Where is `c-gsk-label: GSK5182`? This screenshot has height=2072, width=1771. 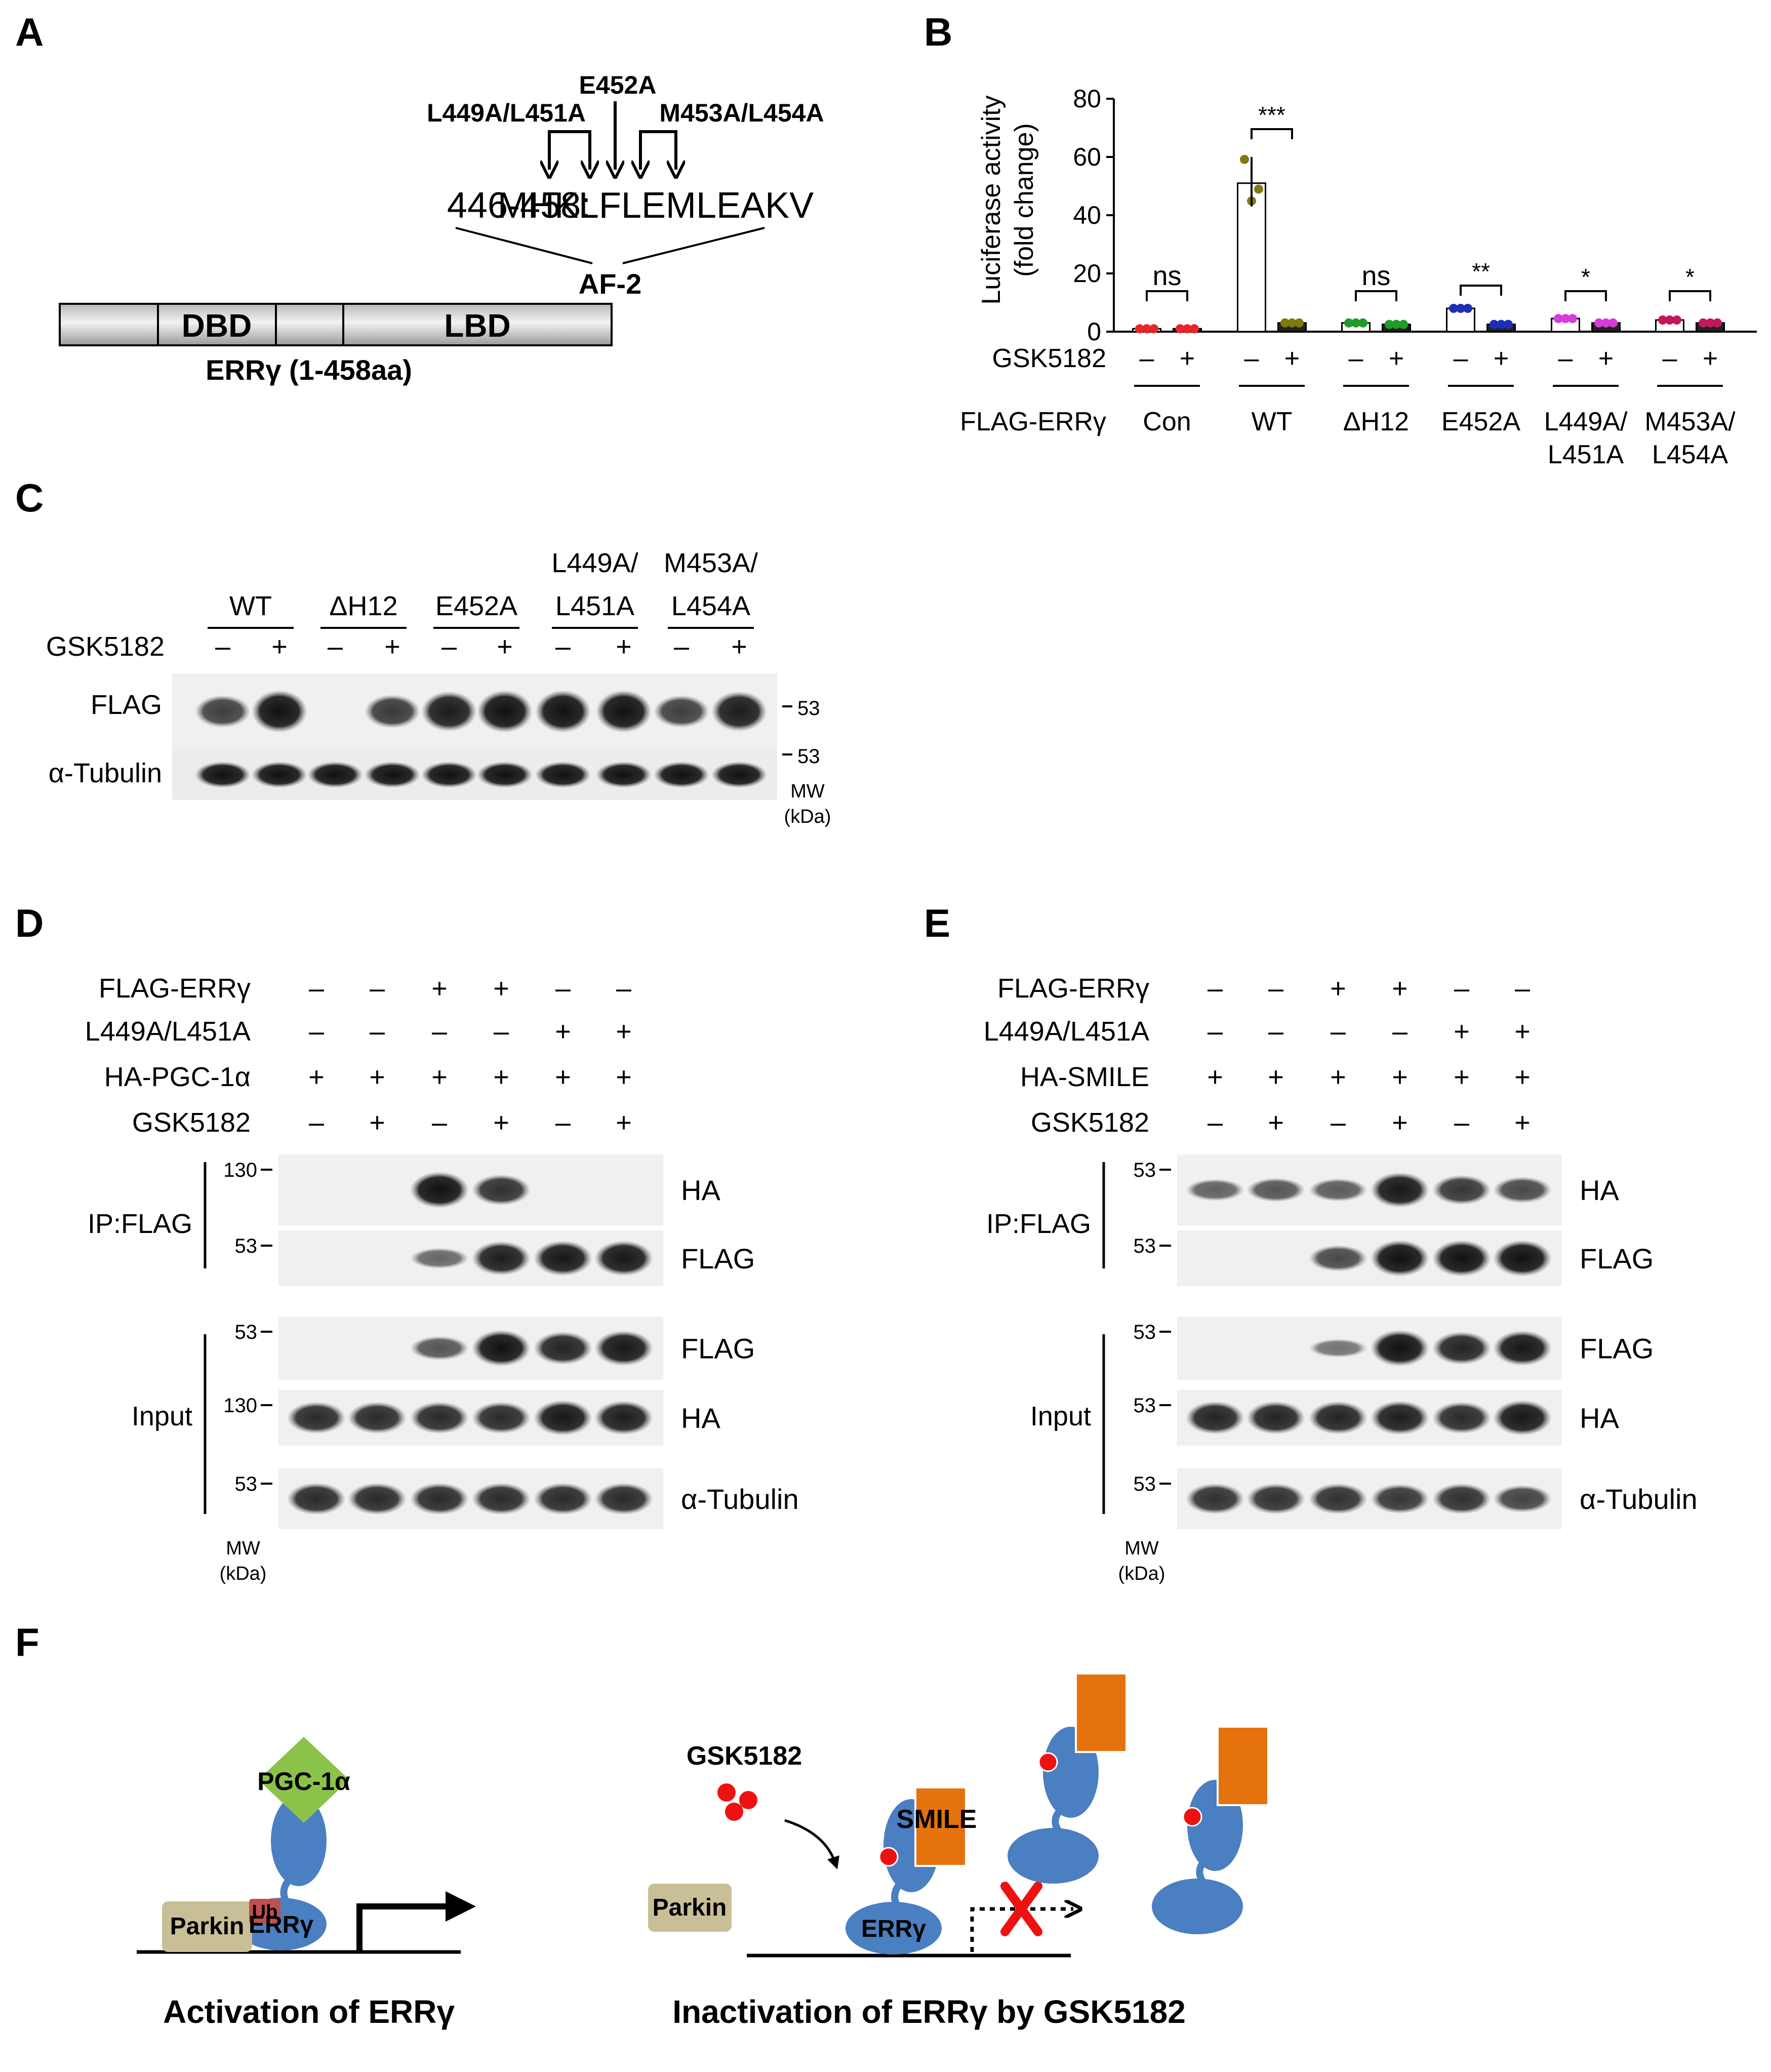
c-gsk-label: GSK5182 is located at coordinates (105, 646).